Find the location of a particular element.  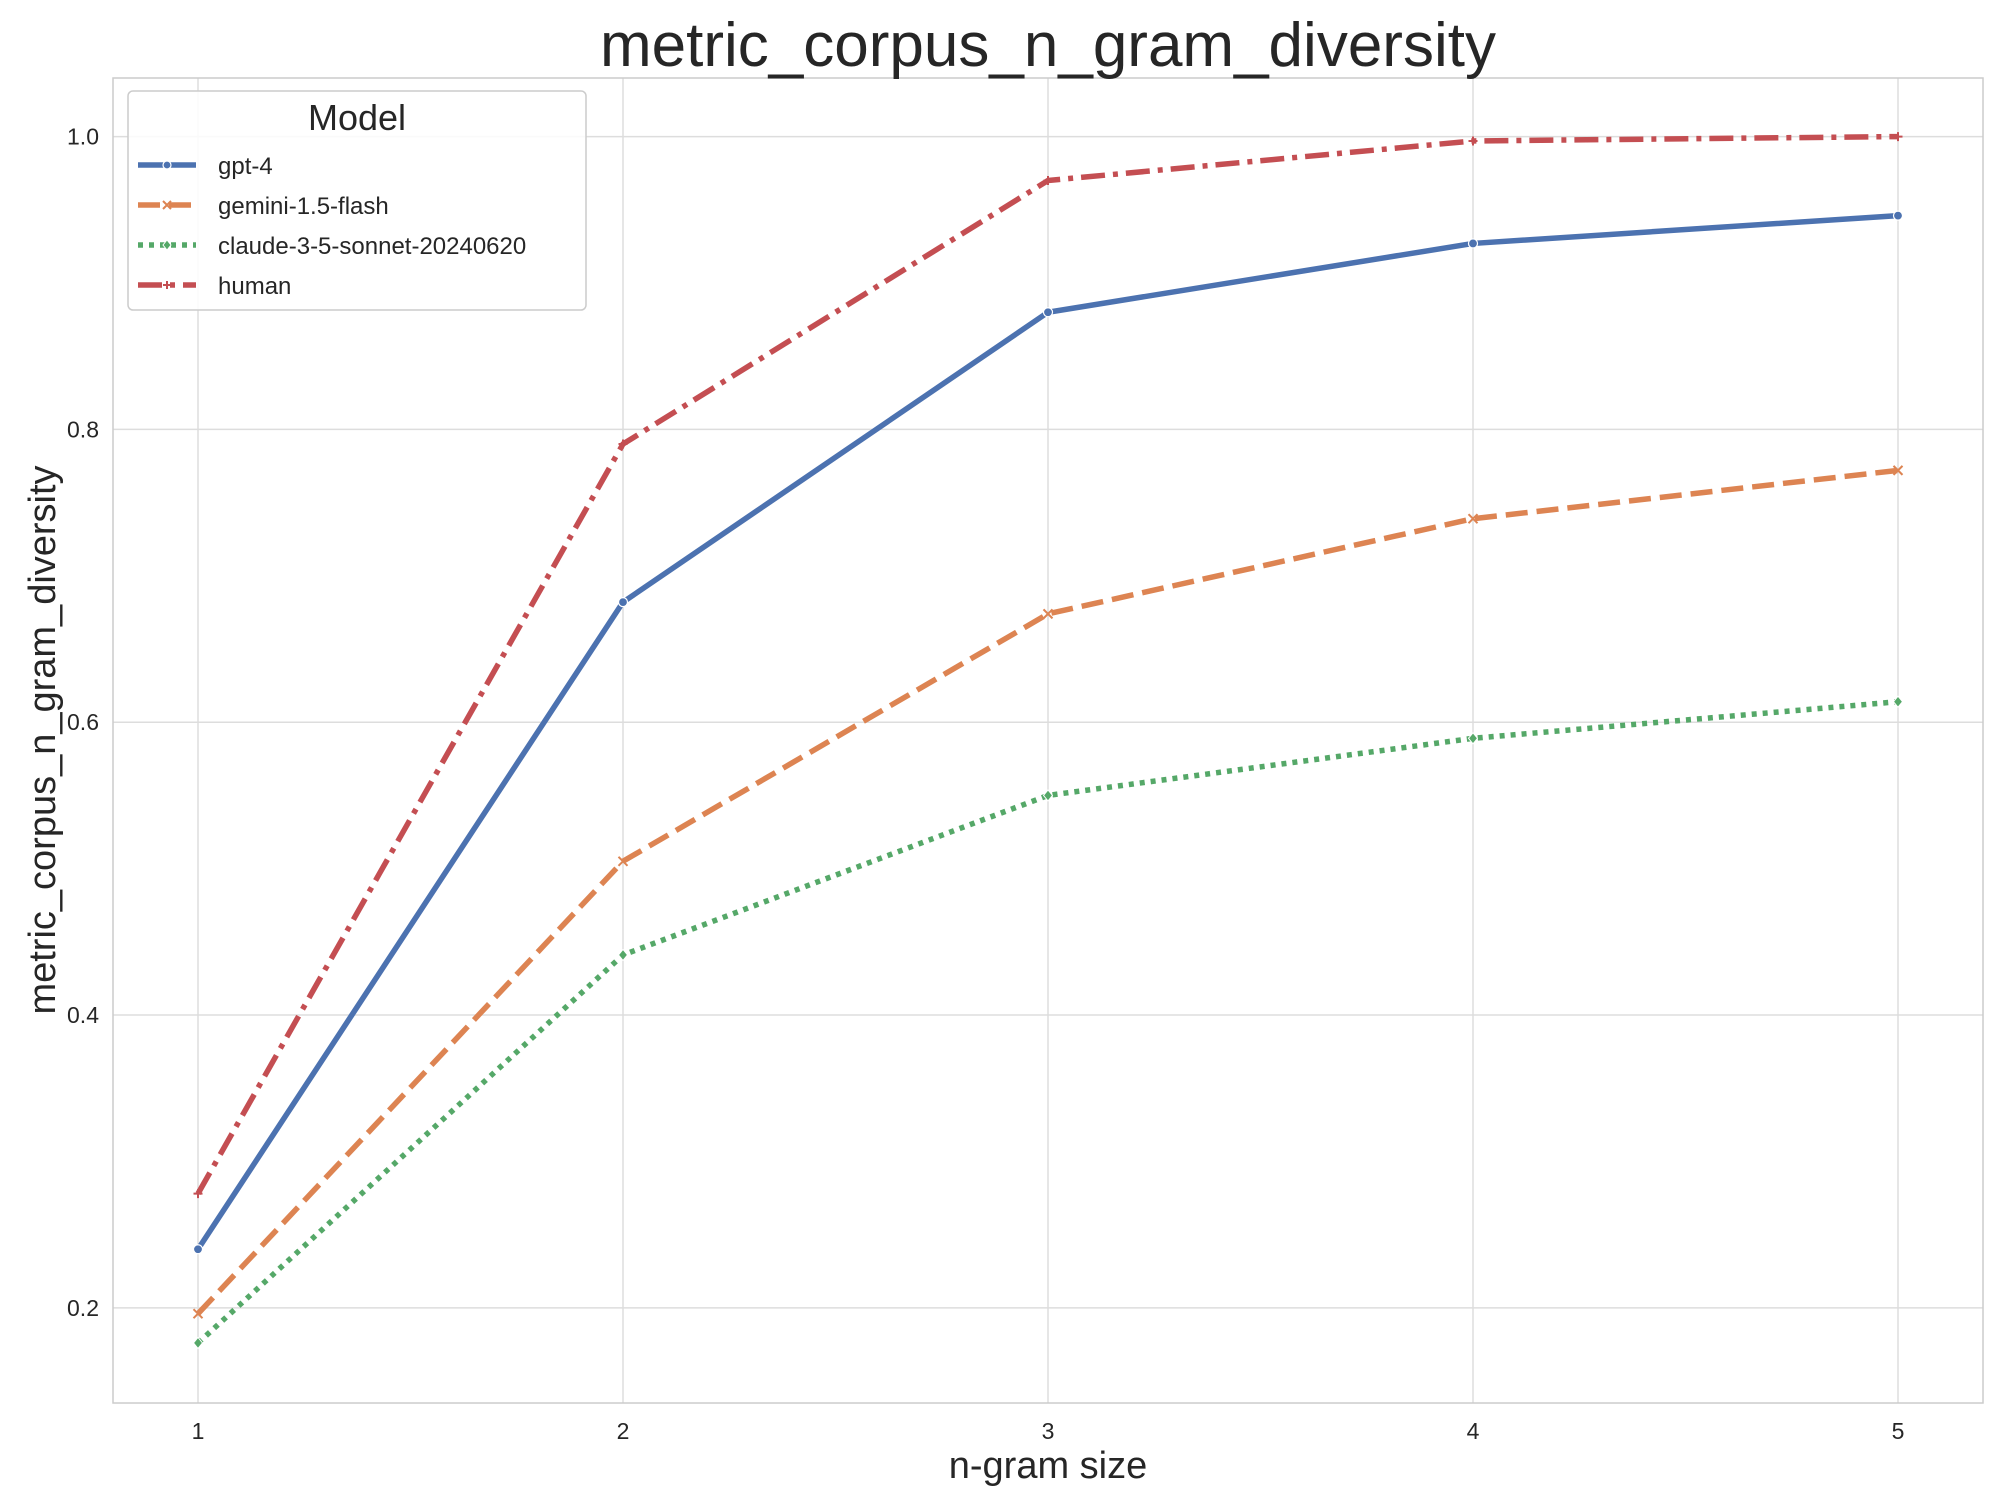

x-axis-label: n-gram size is located at coordinates (1048, 1466).